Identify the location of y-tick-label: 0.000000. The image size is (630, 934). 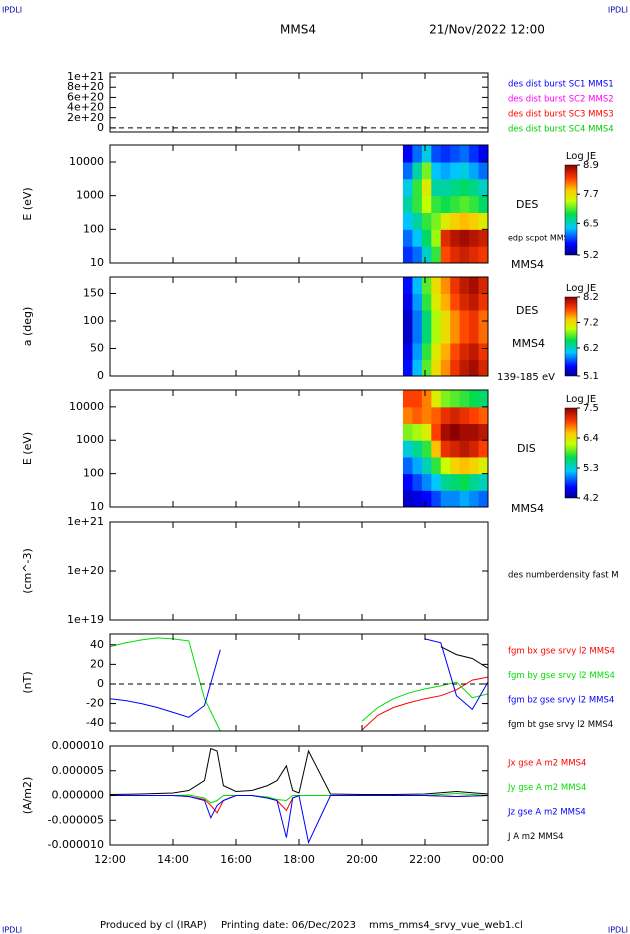
(78, 795).